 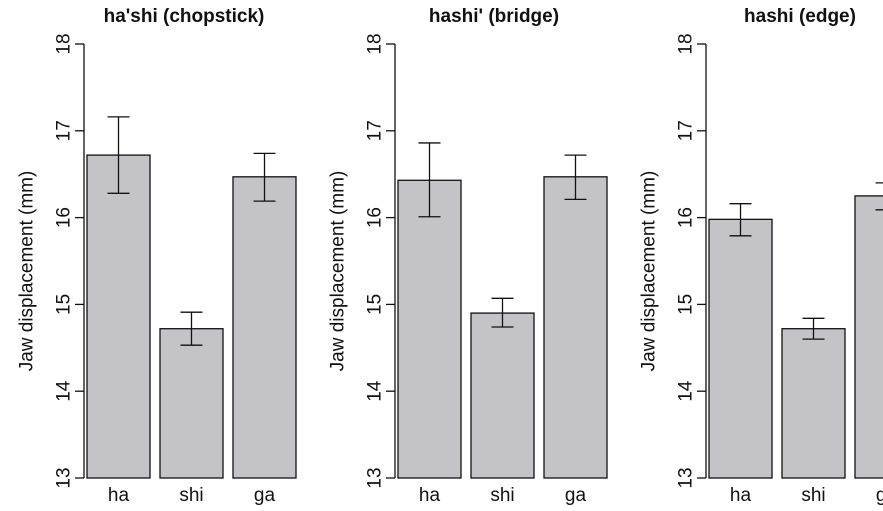 What do you see at coordinates (649, 271) in the screenshot?
I see `y-axis-label-3: Jaw displacement (mm)` at bounding box center [649, 271].